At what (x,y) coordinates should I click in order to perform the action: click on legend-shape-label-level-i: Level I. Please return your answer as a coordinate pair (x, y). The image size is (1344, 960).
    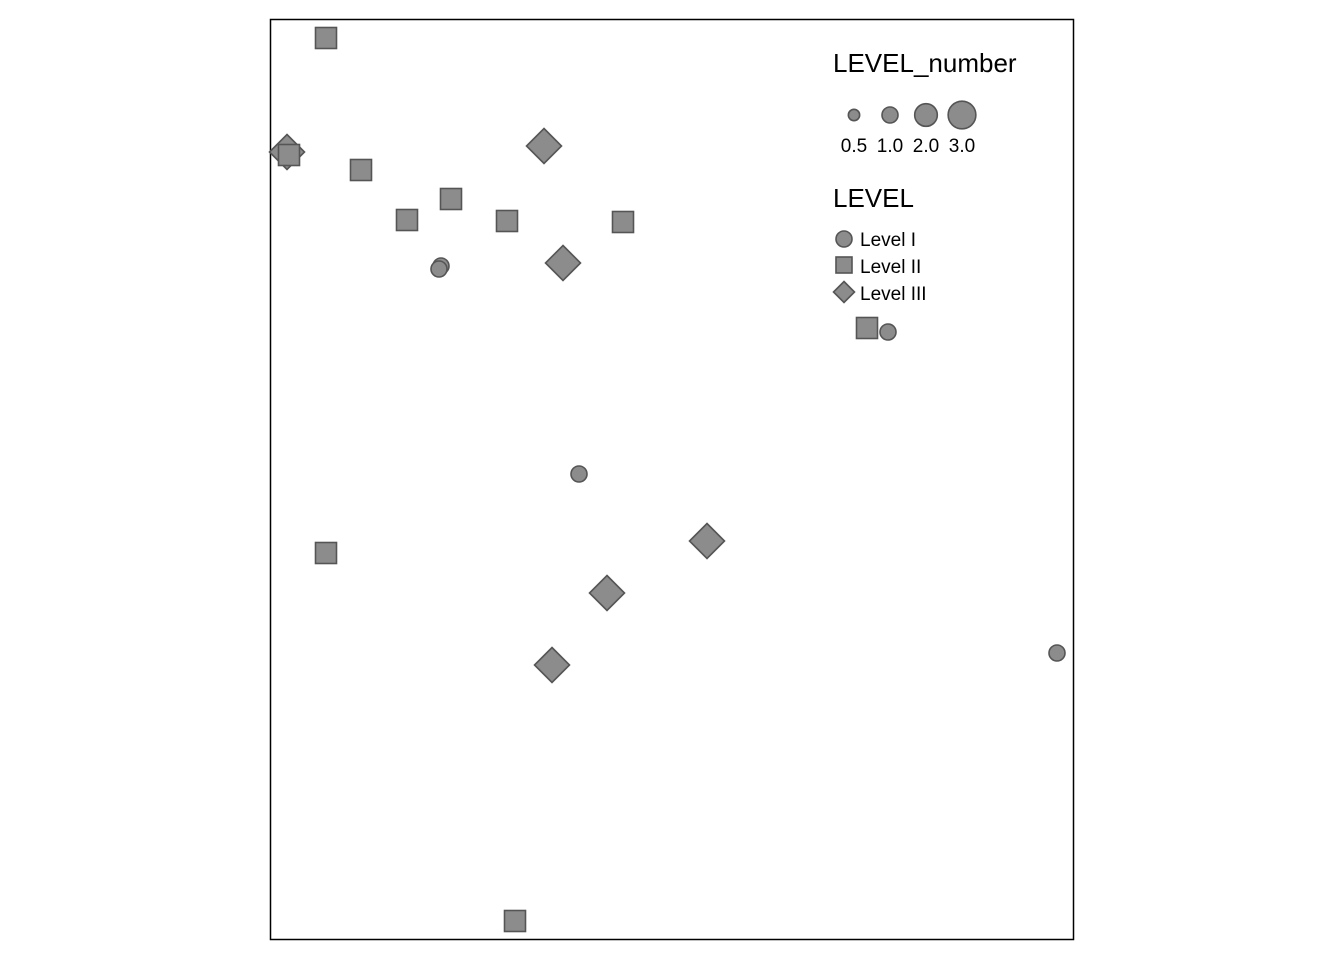
    Looking at the image, I should click on (888, 240).